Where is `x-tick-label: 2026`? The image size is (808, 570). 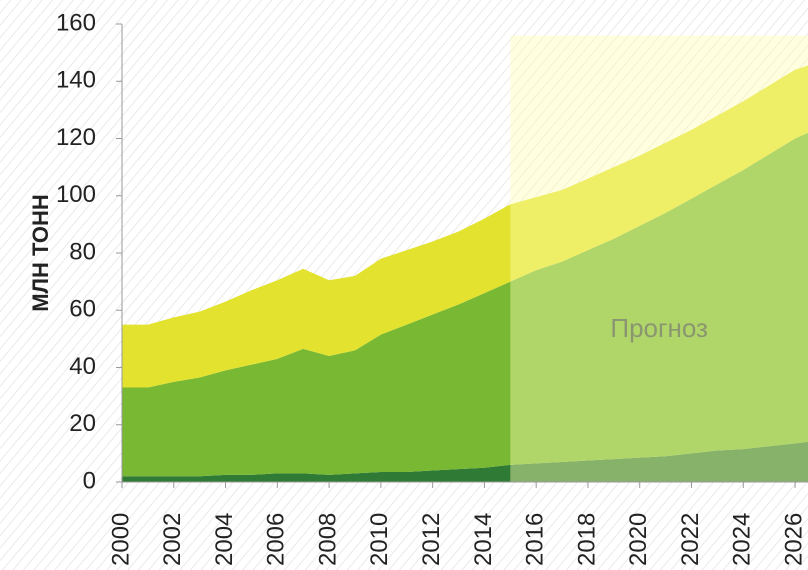 x-tick-label: 2026 is located at coordinates (793, 539).